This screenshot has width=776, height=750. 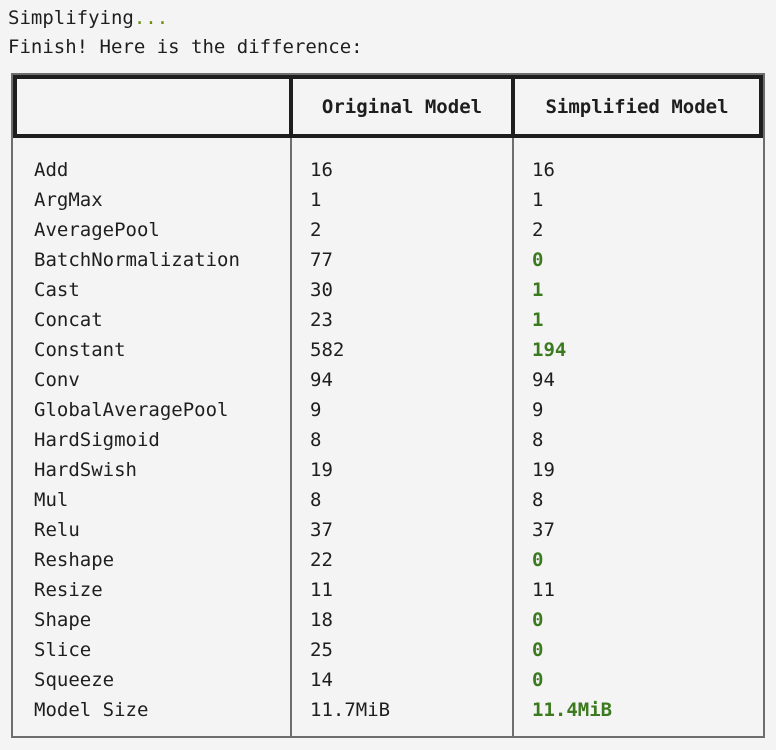 I want to click on simplified-count-cell: 16, so click(x=543, y=170).